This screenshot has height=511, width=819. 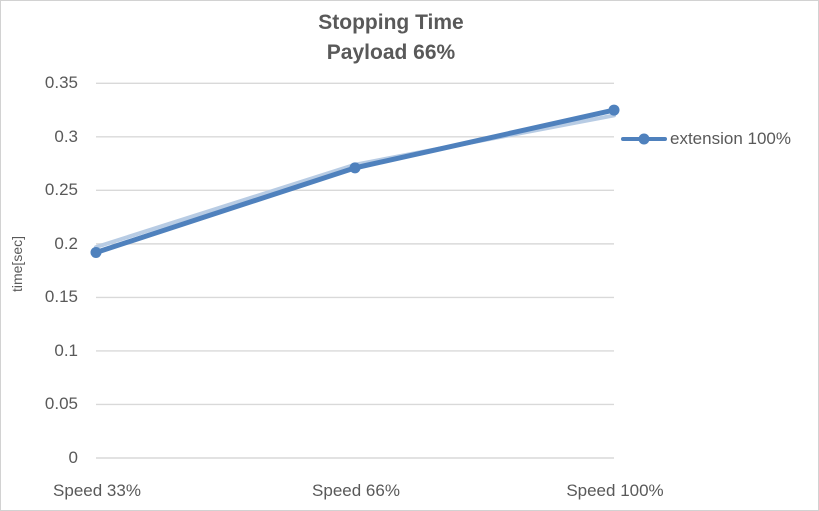 What do you see at coordinates (97, 490) in the screenshot?
I see `x-tick-label: Speed 33%` at bounding box center [97, 490].